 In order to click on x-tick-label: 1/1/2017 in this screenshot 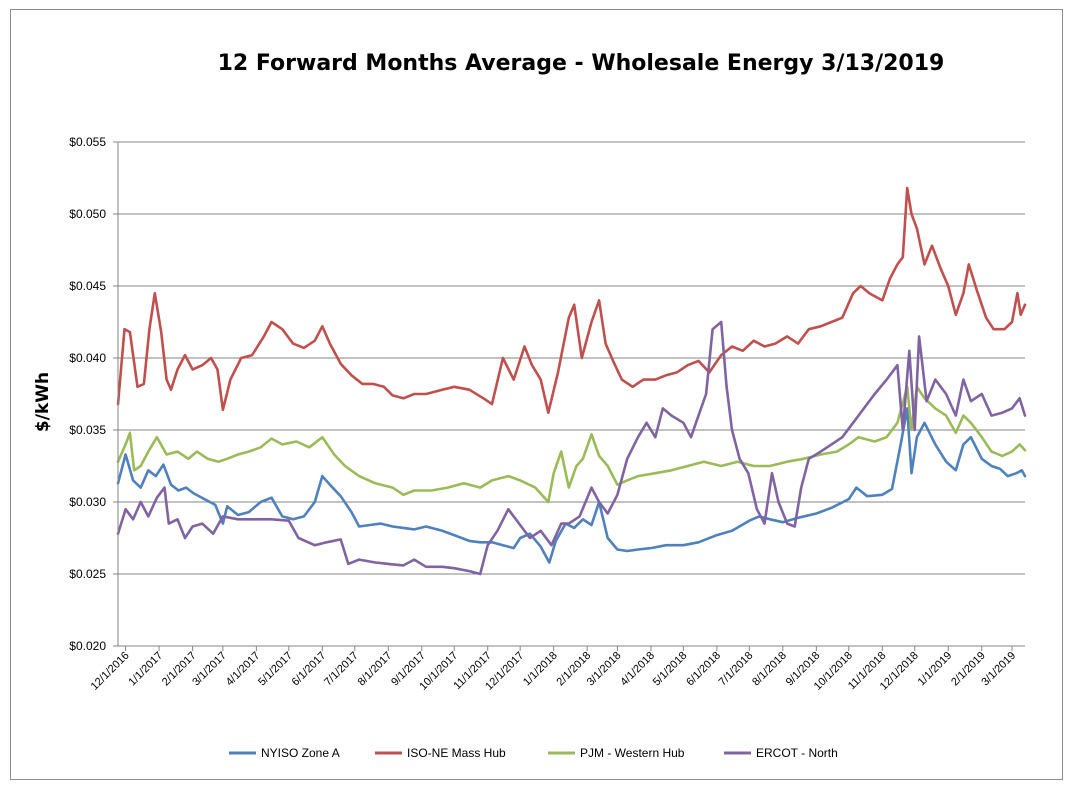, I will do `click(145, 669)`.